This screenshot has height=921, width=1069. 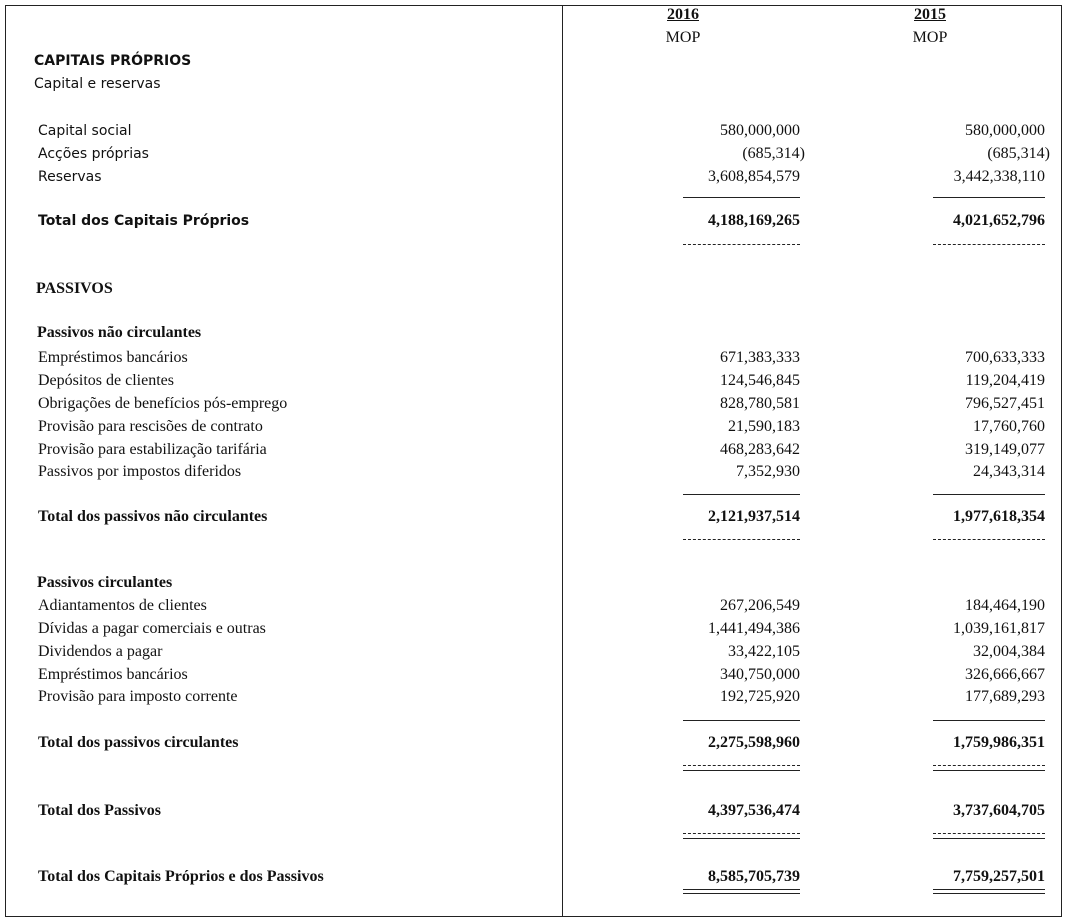 What do you see at coordinates (1005, 357) in the screenshot?
I see `item-value: 700,633,333` at bounding box center [1005, 357].